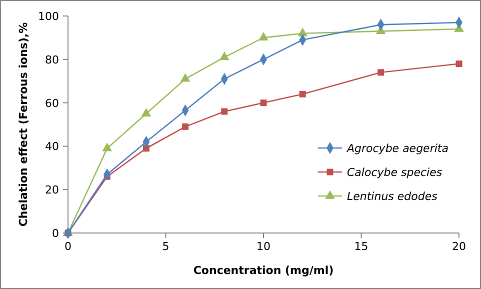  Describe the element at coordinates (48, 16) in the screenshot. I see `y-tick-label: 100` at that location.